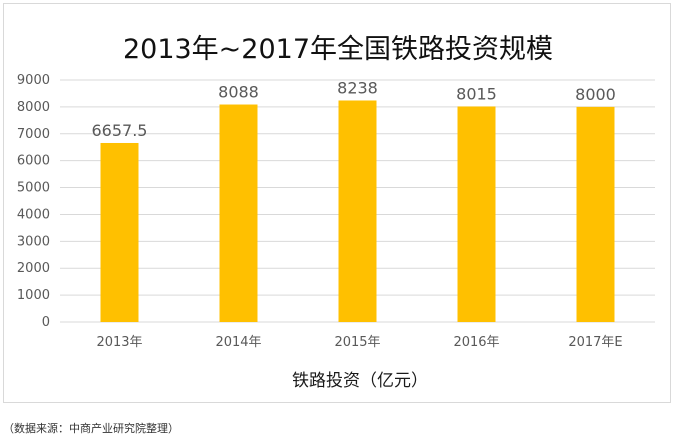  What do you see at coordinates (238, 342) in the screenshot?
I see `x-category-label: 2014年` at bounding box center [238, 342].